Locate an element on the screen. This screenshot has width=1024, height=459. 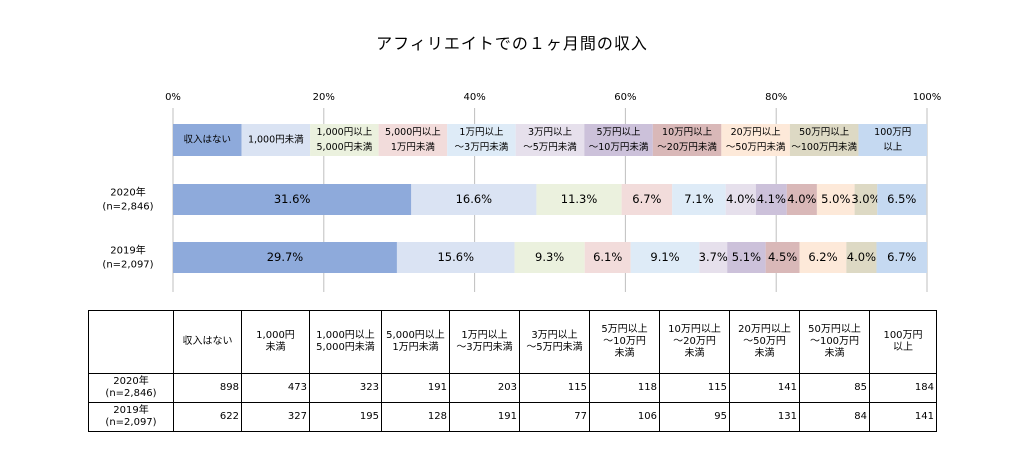
table-cell: 327 is located at coordinates (275, 417).